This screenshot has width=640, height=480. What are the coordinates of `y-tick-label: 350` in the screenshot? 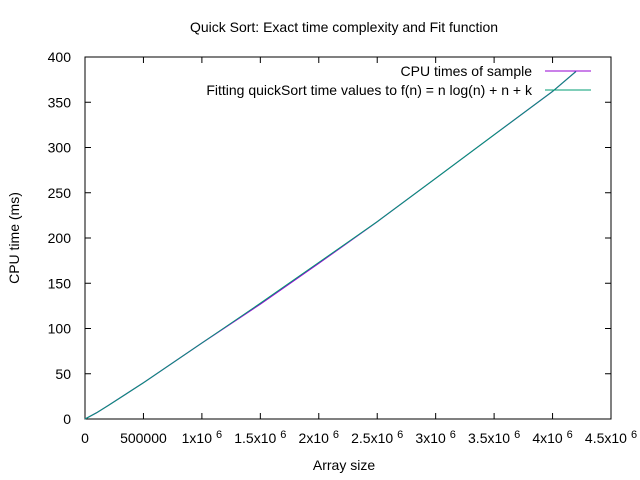 It's located at (60, 102).